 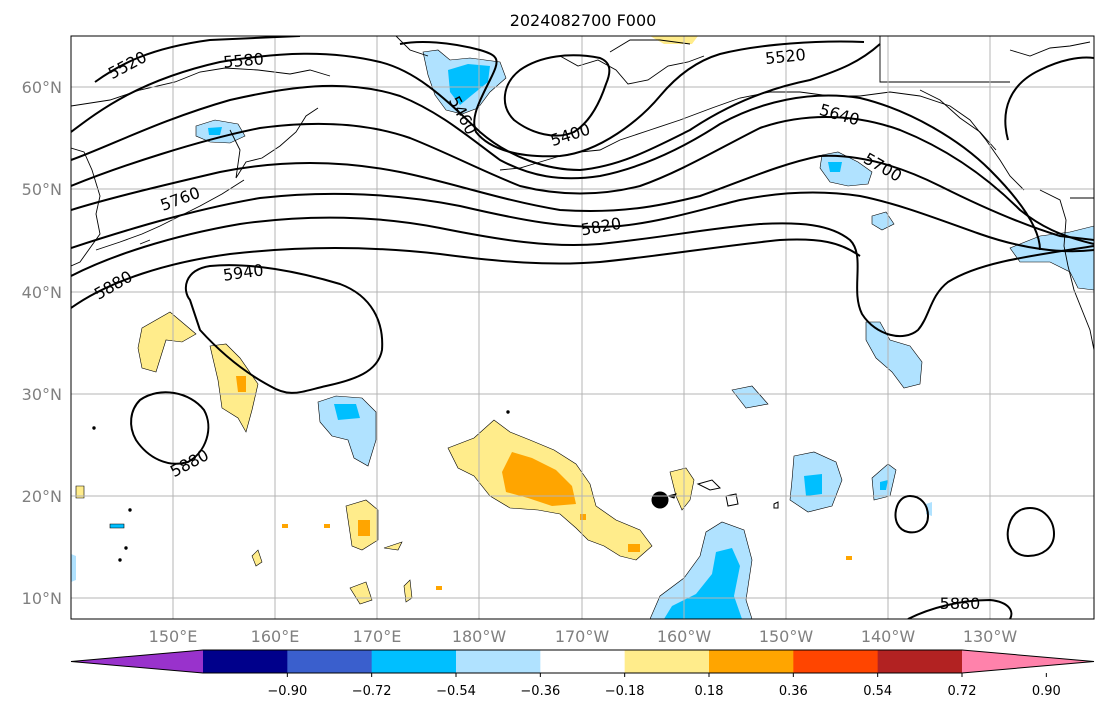 What do you see at coordinates (1031, 532) in the screenshot?
I see `contour-5880-small-b` at bounding box center [1031, 532].